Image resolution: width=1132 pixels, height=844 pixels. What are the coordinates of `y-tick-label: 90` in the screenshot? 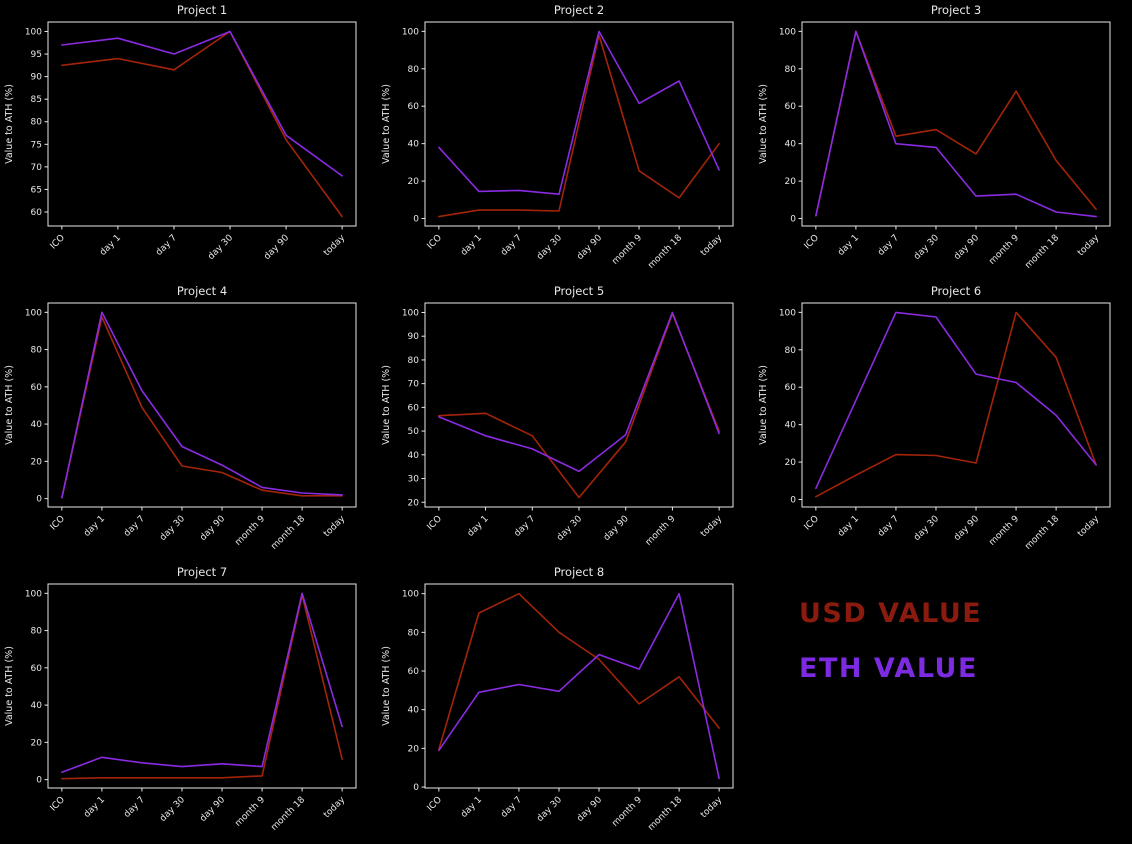 It's located at (414, 337).